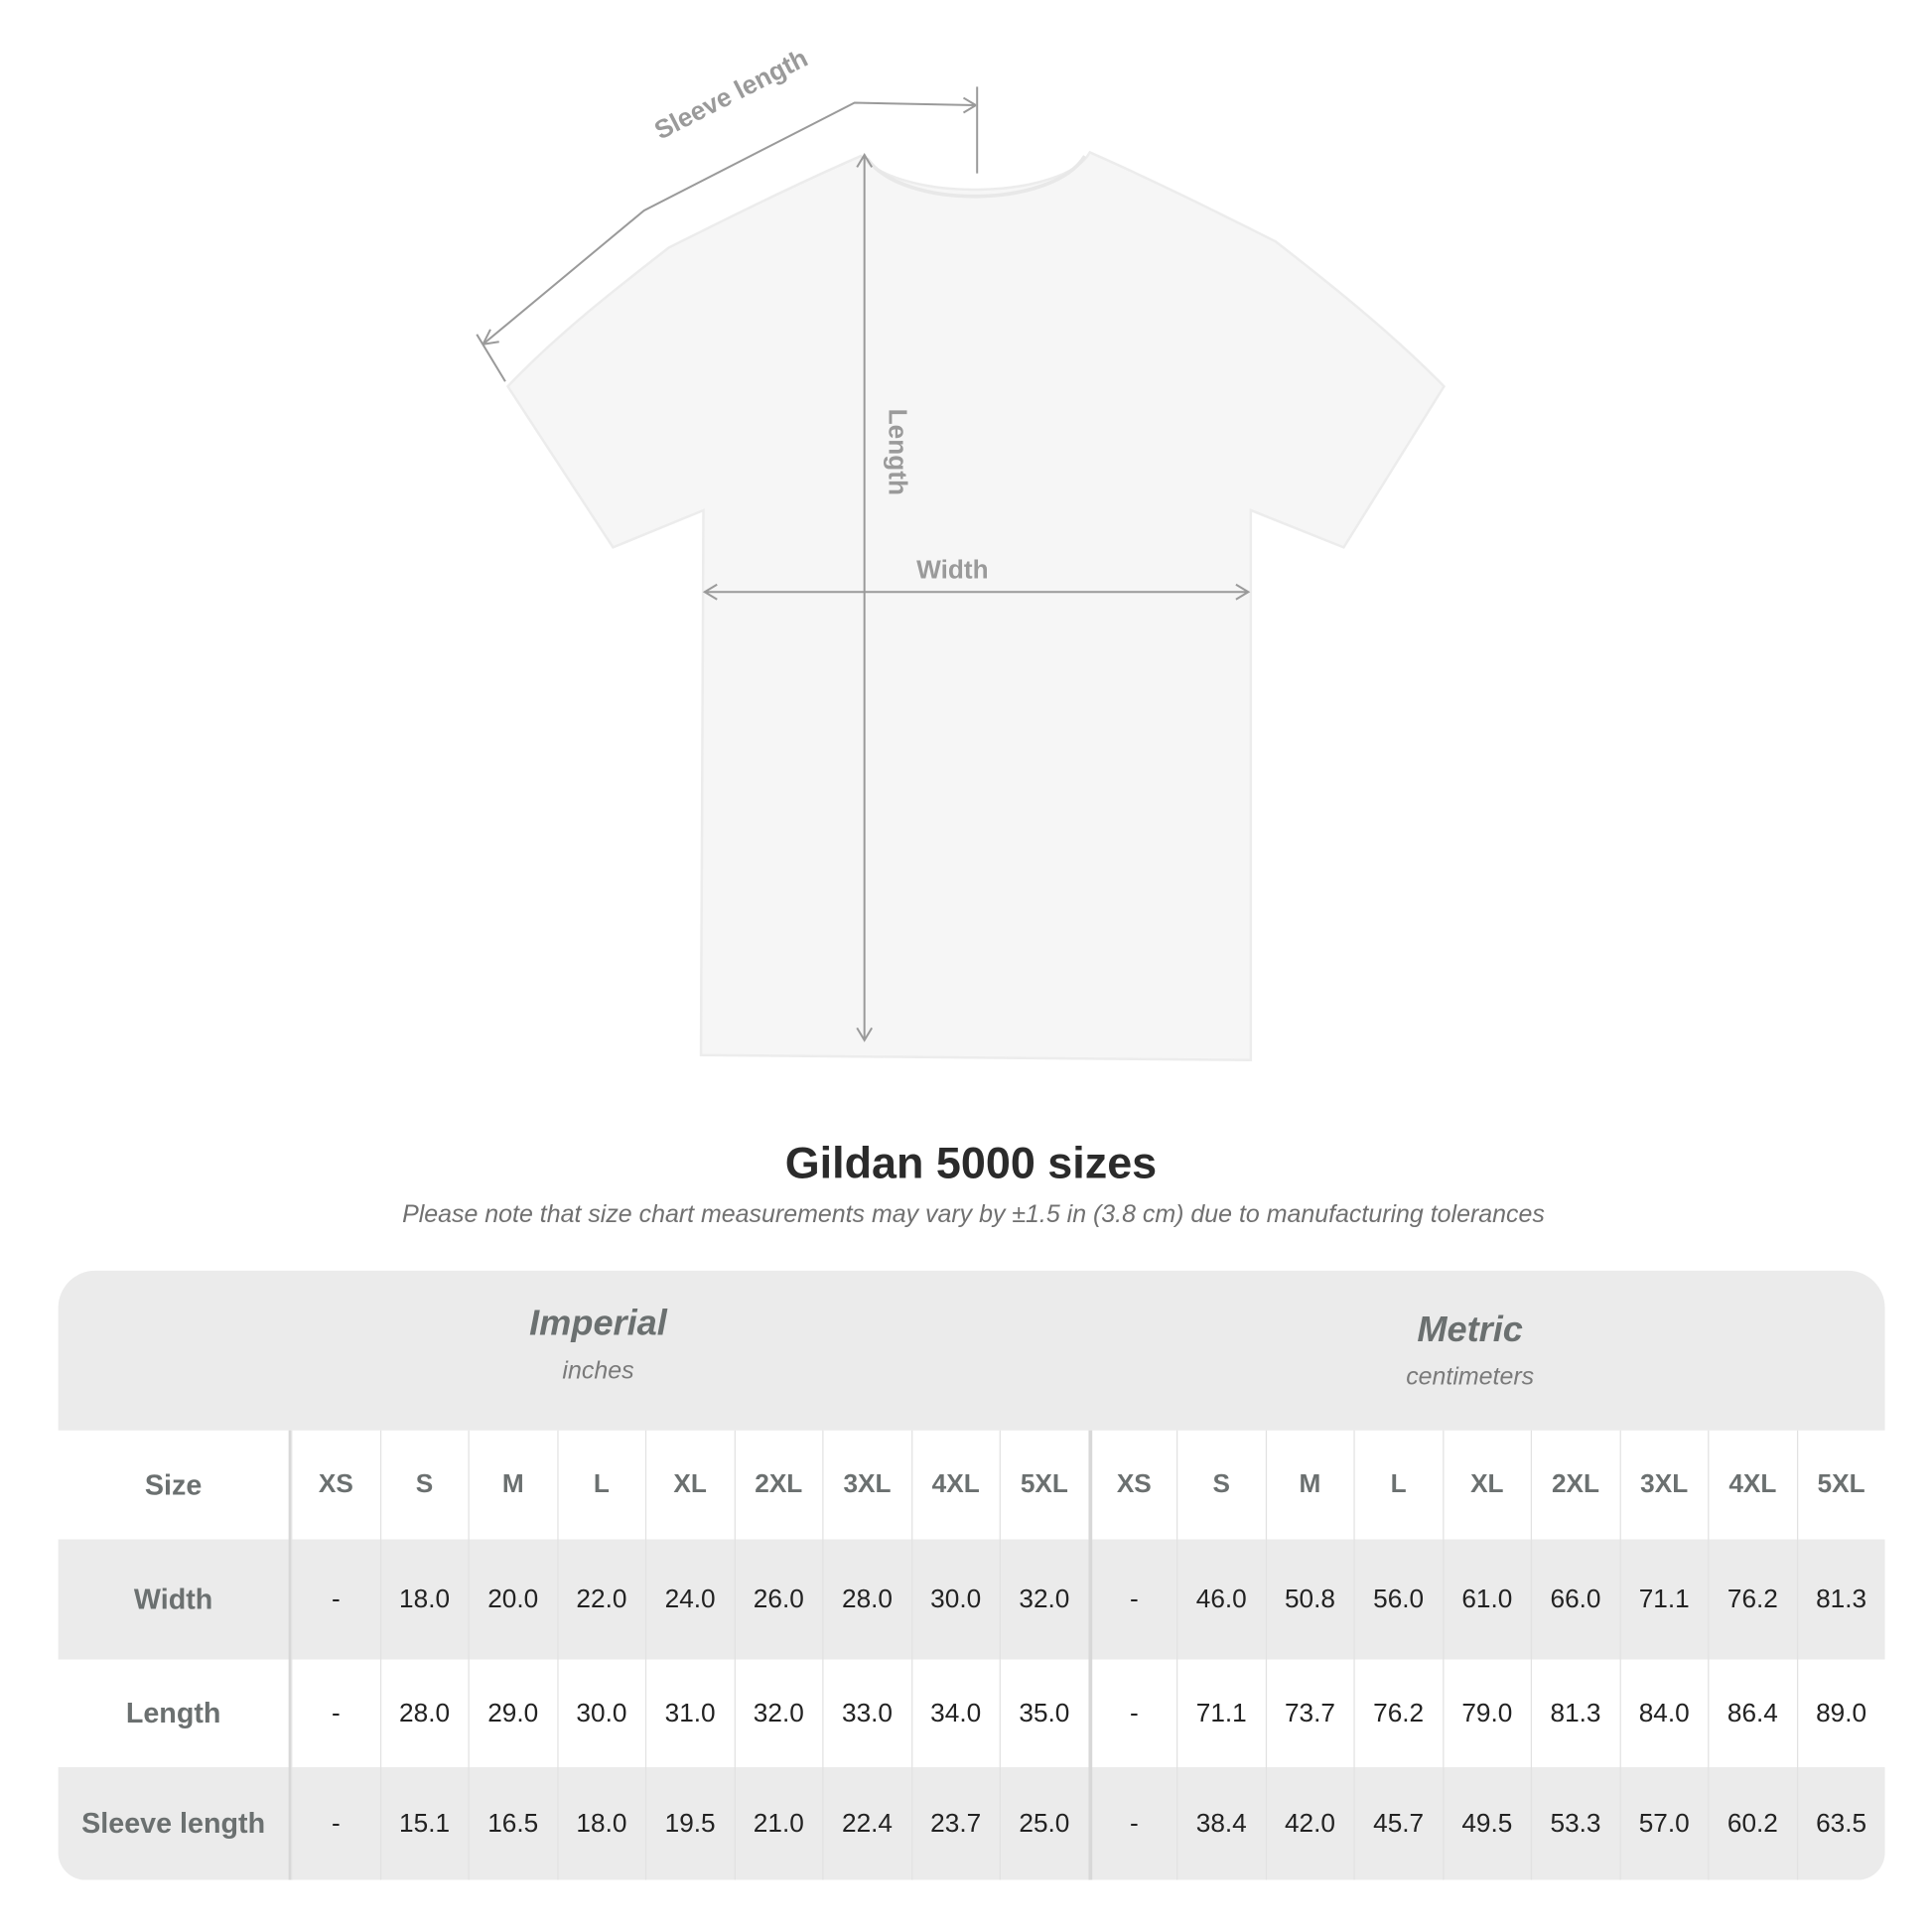 The image size is (1932, 1932). I want to click on metric-value: 66.0, so click(1575, 1600).